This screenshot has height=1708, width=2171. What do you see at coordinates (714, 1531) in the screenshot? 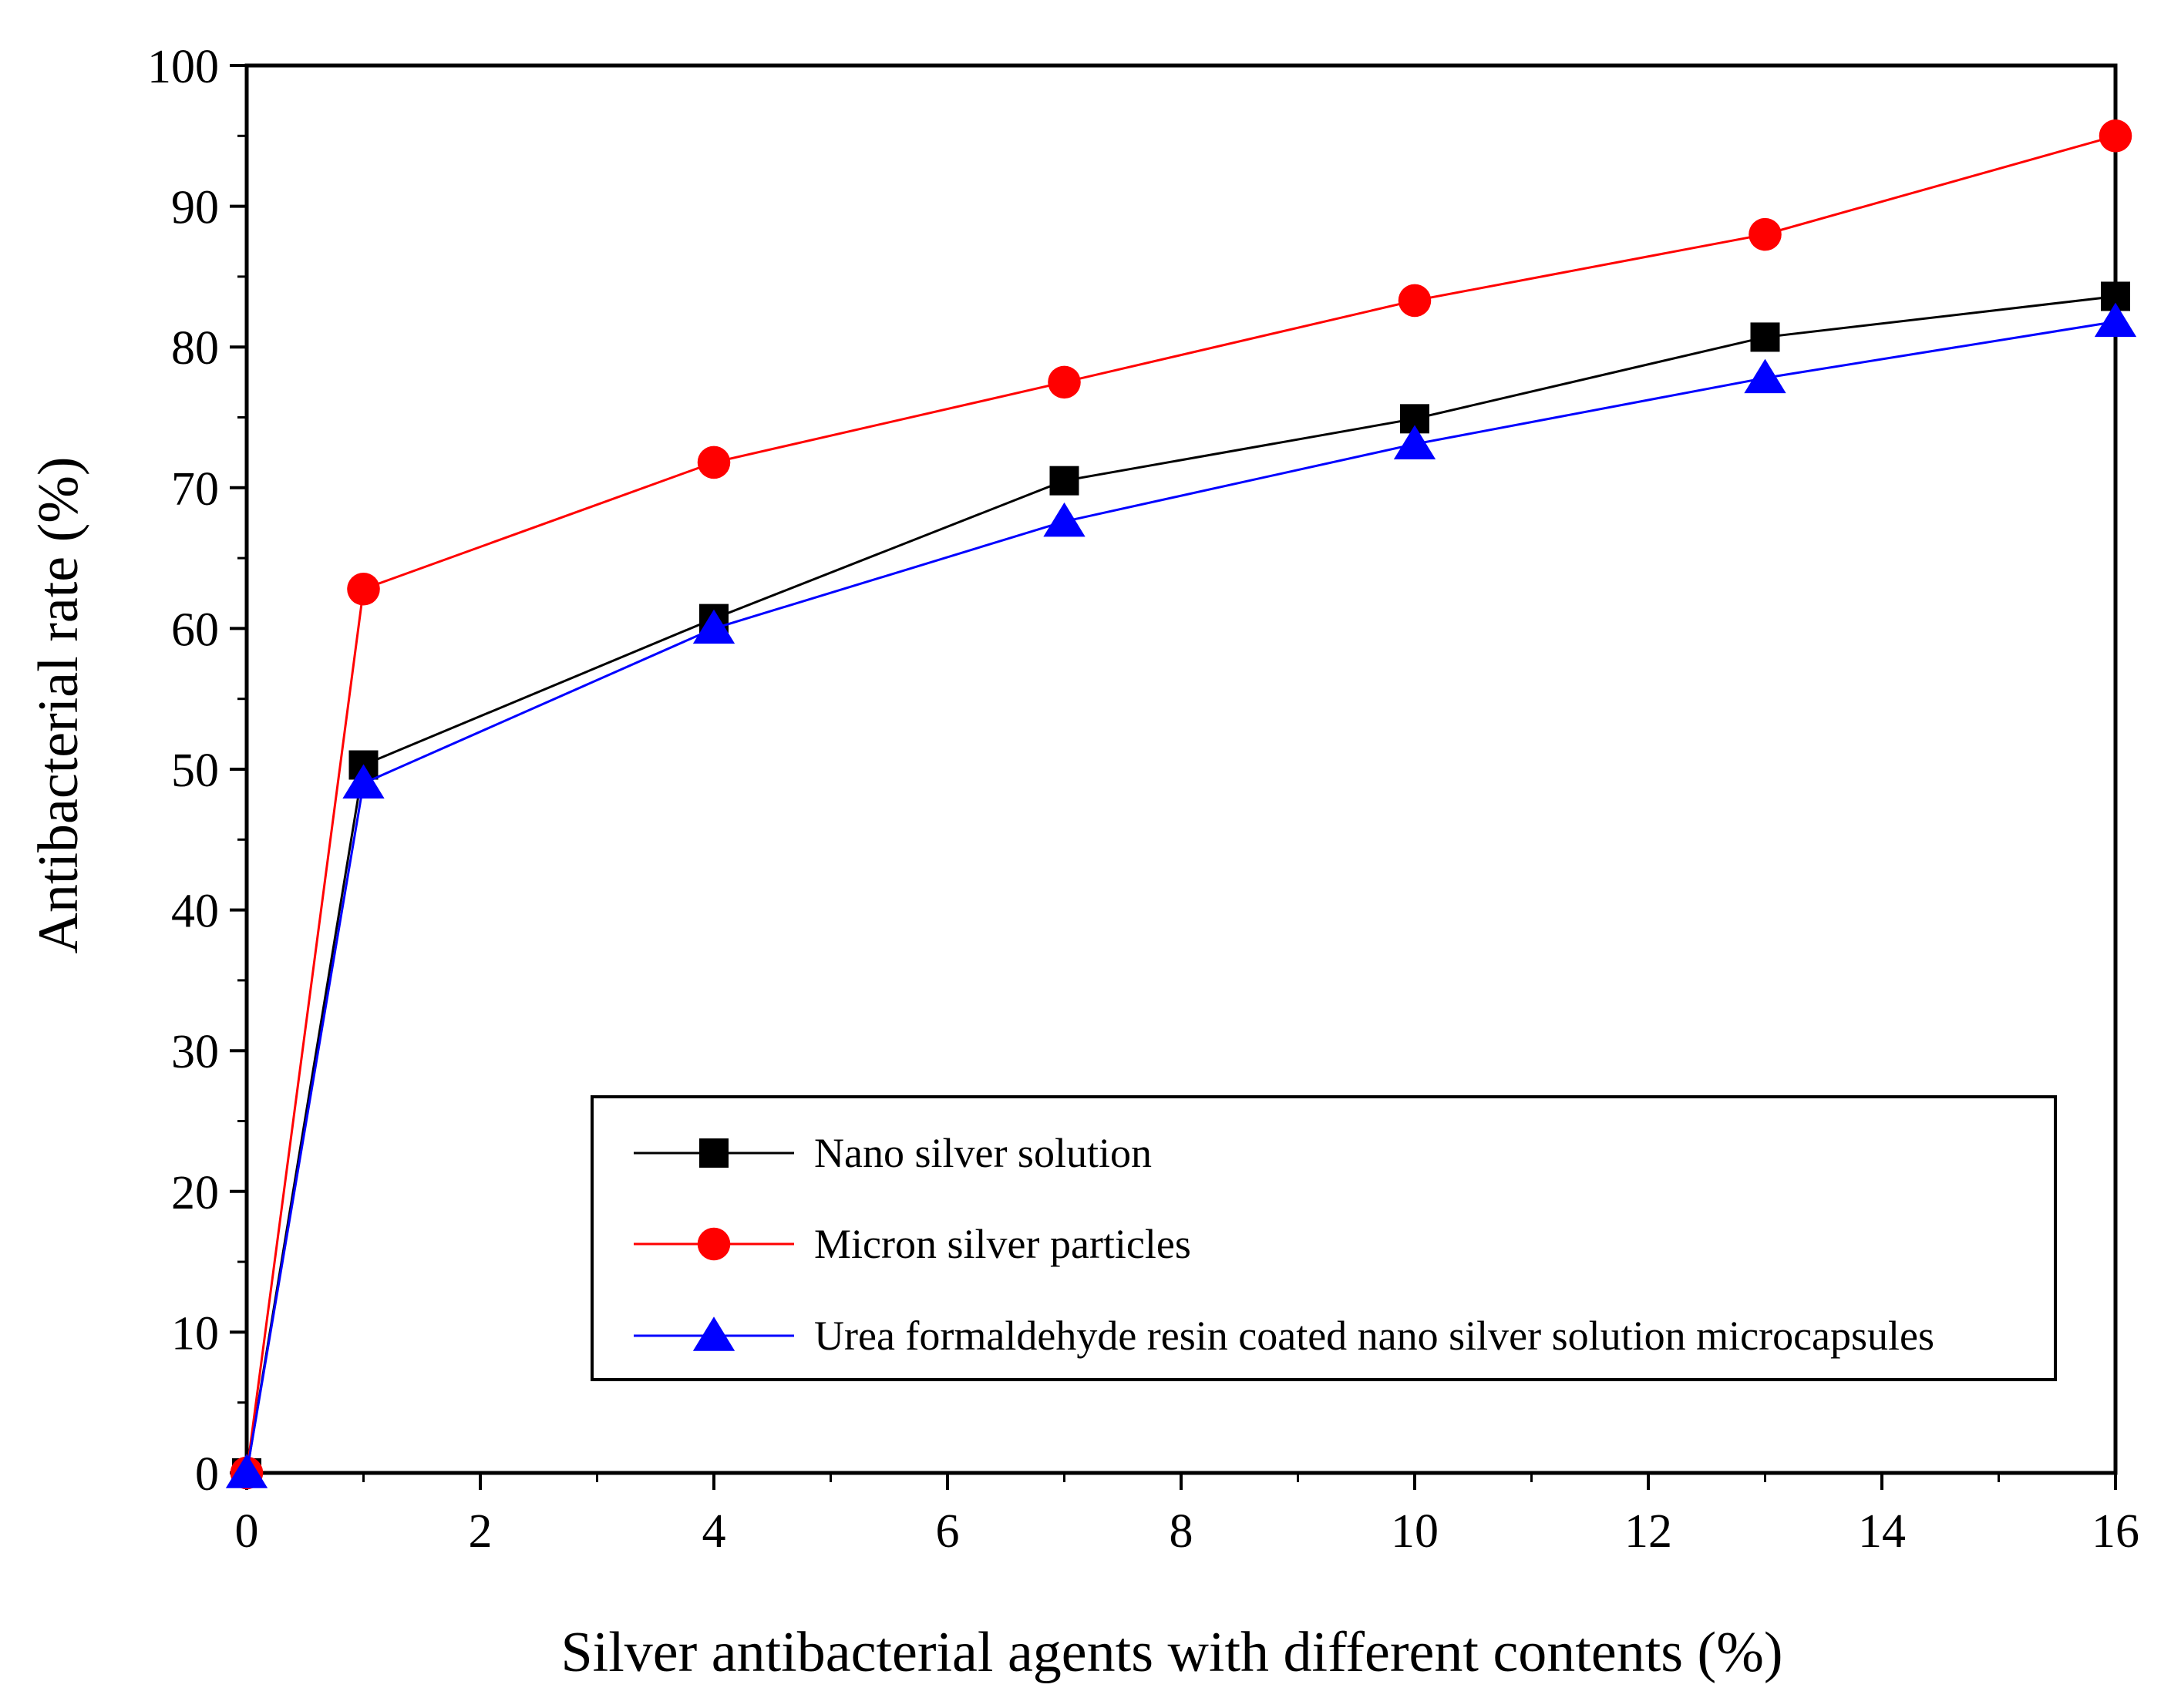
I see `x-tick-label: 4` at bounding box center [714, 1531].